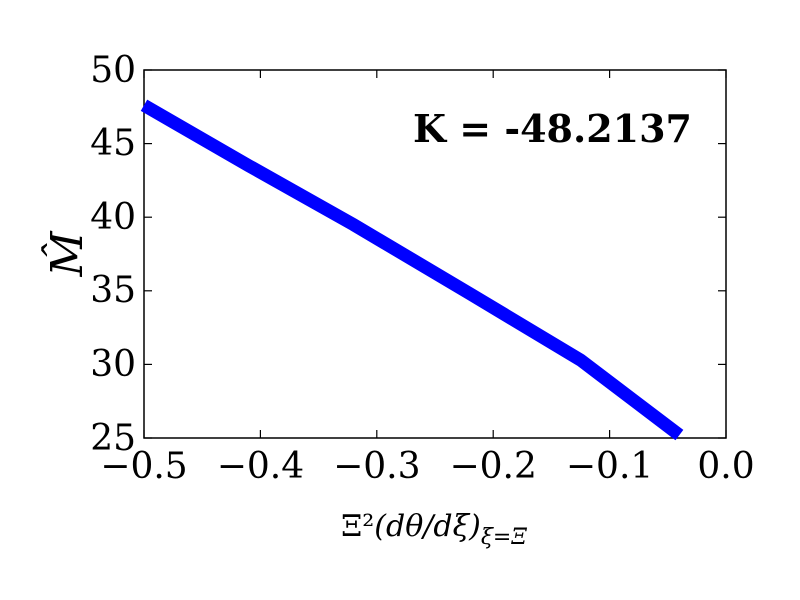 The height and width of the screenshot is (600, 800). Describe the element at coordinates (427, 466) in the screenshot. I see `x-axis: −0.5 −0.4 −0.3 −0.2 −0.1 0.0` at that location.